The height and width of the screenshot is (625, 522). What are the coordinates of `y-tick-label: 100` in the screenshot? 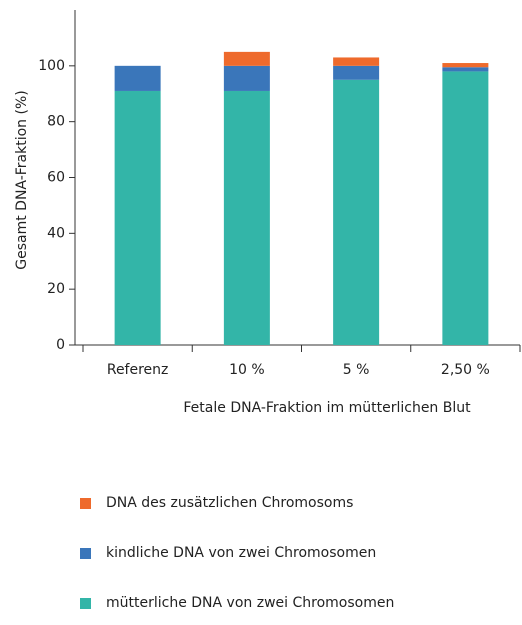 It's located at (51, 66).